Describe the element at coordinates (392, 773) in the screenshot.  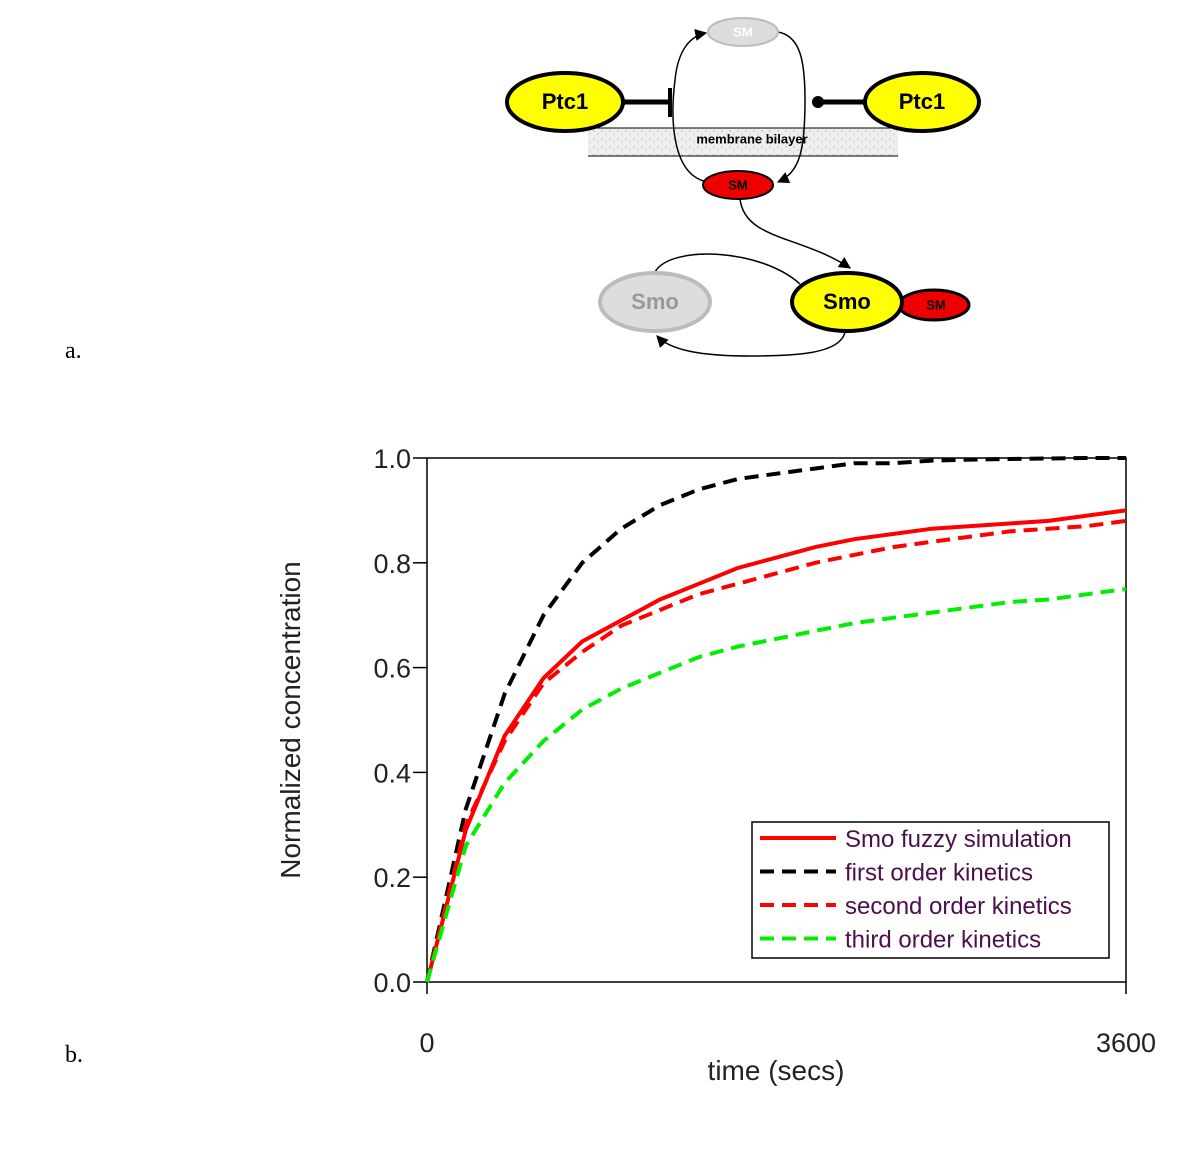
I see `y-tick-label: 0.4` at that location.